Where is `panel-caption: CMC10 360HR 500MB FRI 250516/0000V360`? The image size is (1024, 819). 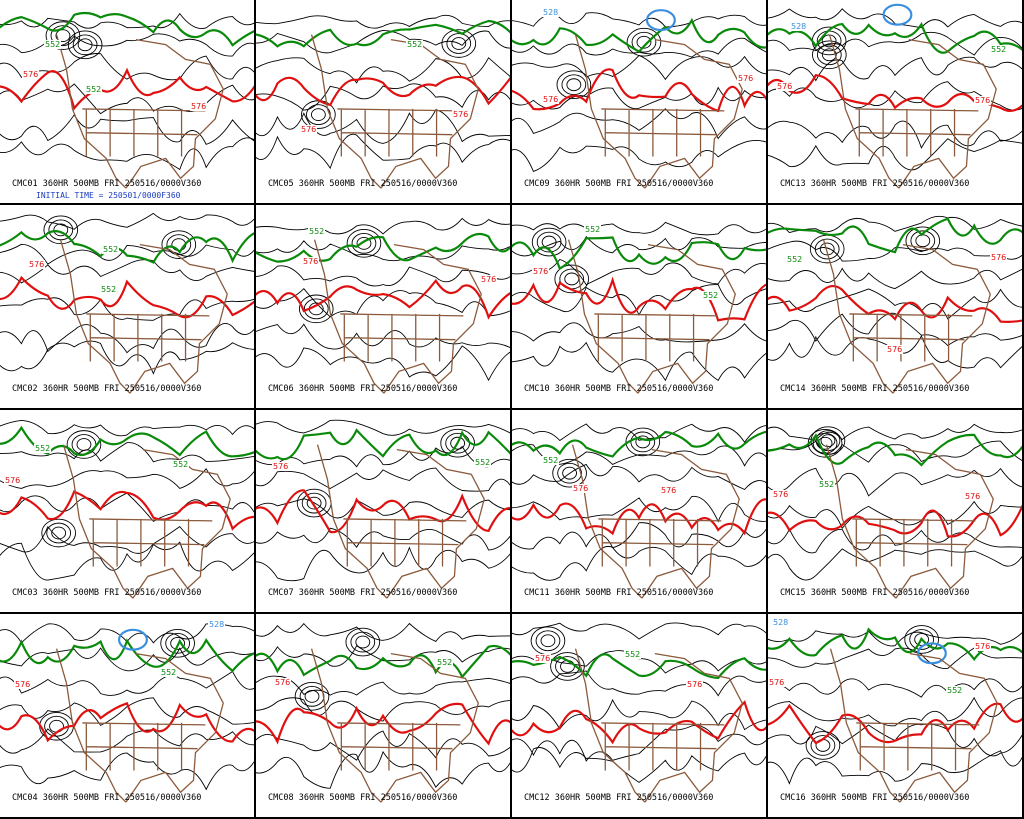
panel-caption: CMC10 360HR 500MB FRI 250516/0000V360 is located at coordinates (619, 389).